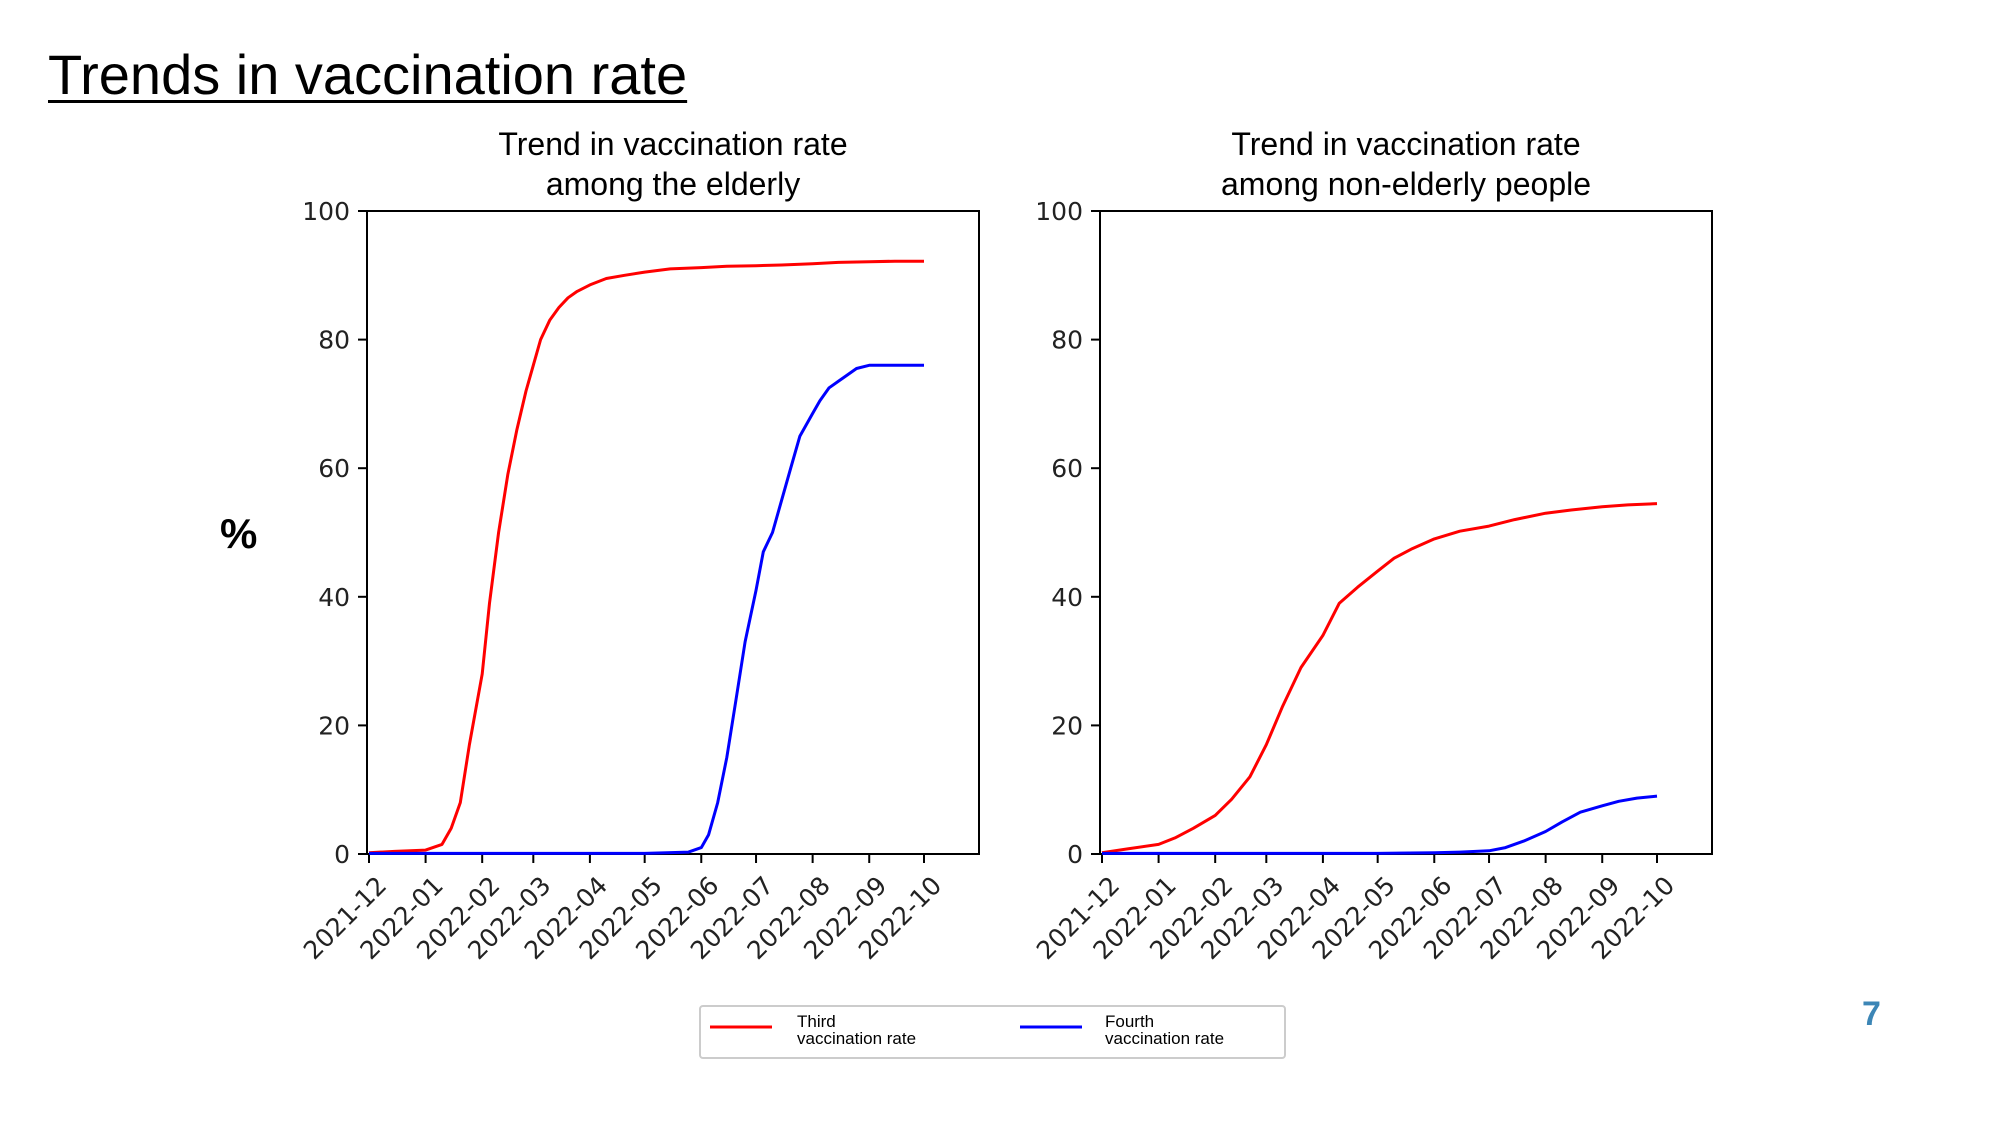  I want to click on page-number: 7, so click(1871, 1014).